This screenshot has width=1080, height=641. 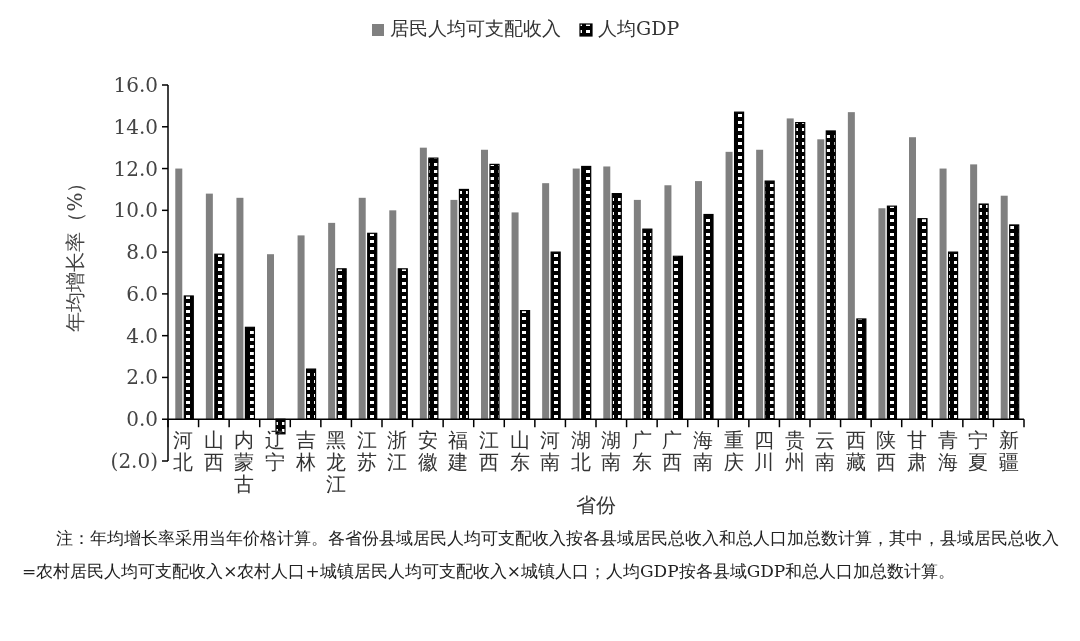 What do you see at coordinates (135, 85) in the screenshot?
I see `y-tick-label: 16.0` at bounding box center [135, 85].